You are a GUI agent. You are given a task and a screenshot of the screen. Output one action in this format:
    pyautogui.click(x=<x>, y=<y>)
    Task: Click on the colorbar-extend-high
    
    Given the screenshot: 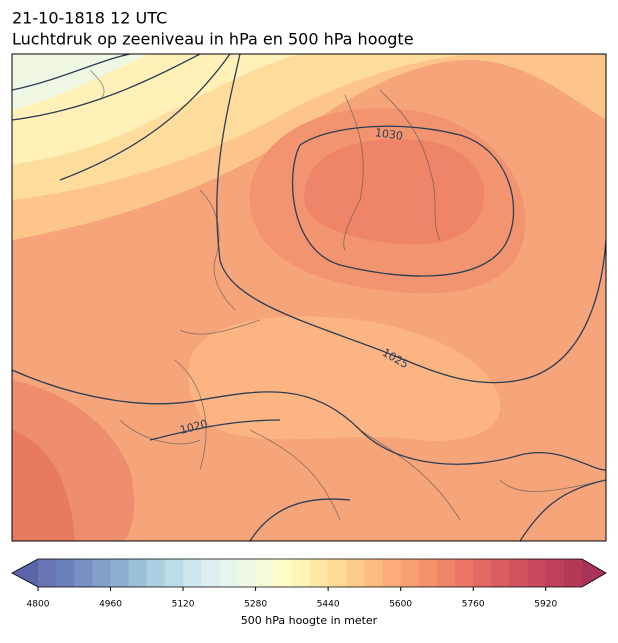 What is the action you would take?
    pyautogui.click(x=594, y=573)
    